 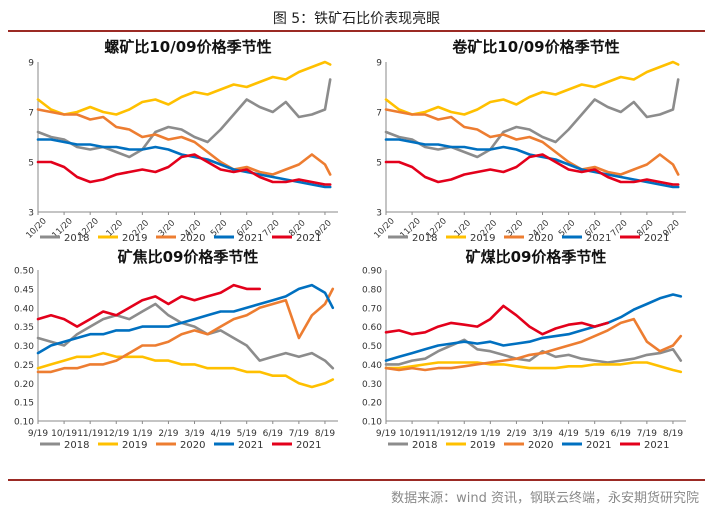 What do you see at coordinates (356, 480) in the screenshot?
I see `bottom-rule` at bounding box center [356, 480].